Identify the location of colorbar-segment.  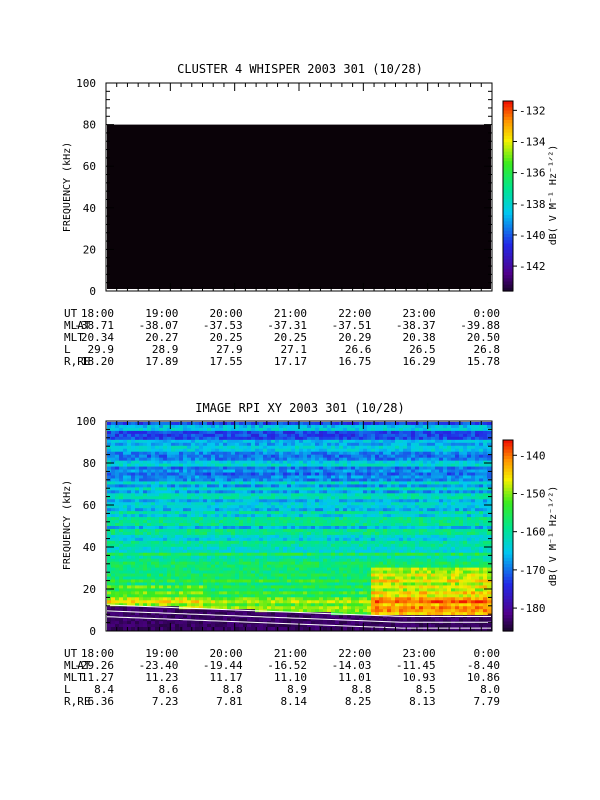
(508, 115).